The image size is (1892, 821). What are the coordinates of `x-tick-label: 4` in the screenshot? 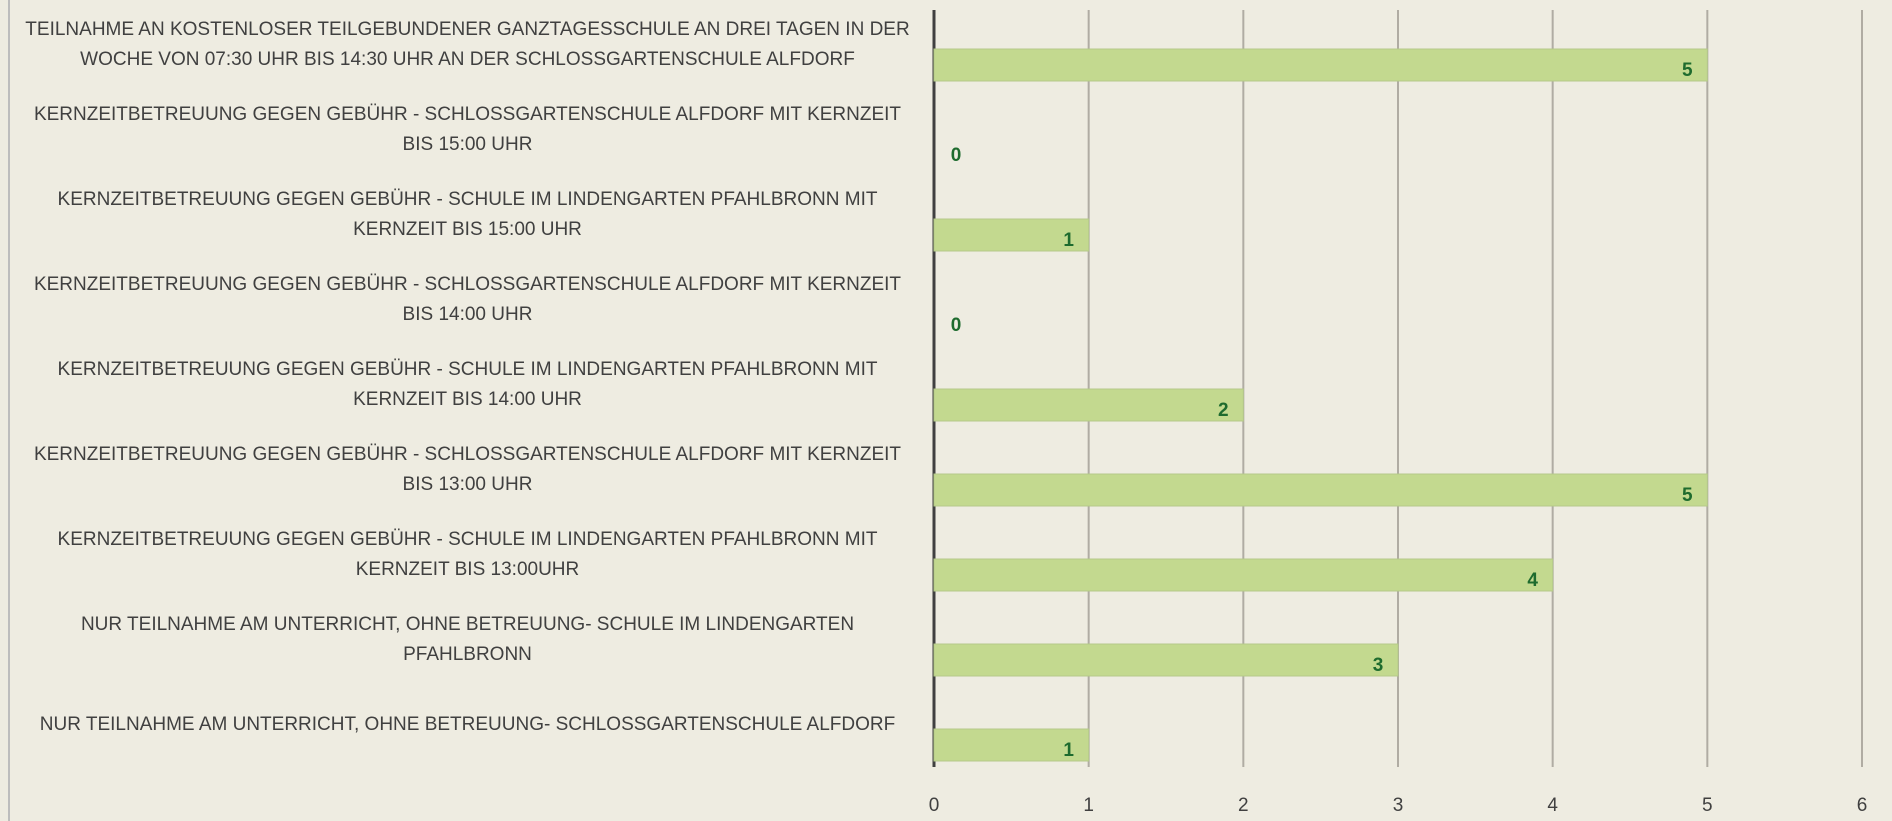 It's located at (1552, 805).